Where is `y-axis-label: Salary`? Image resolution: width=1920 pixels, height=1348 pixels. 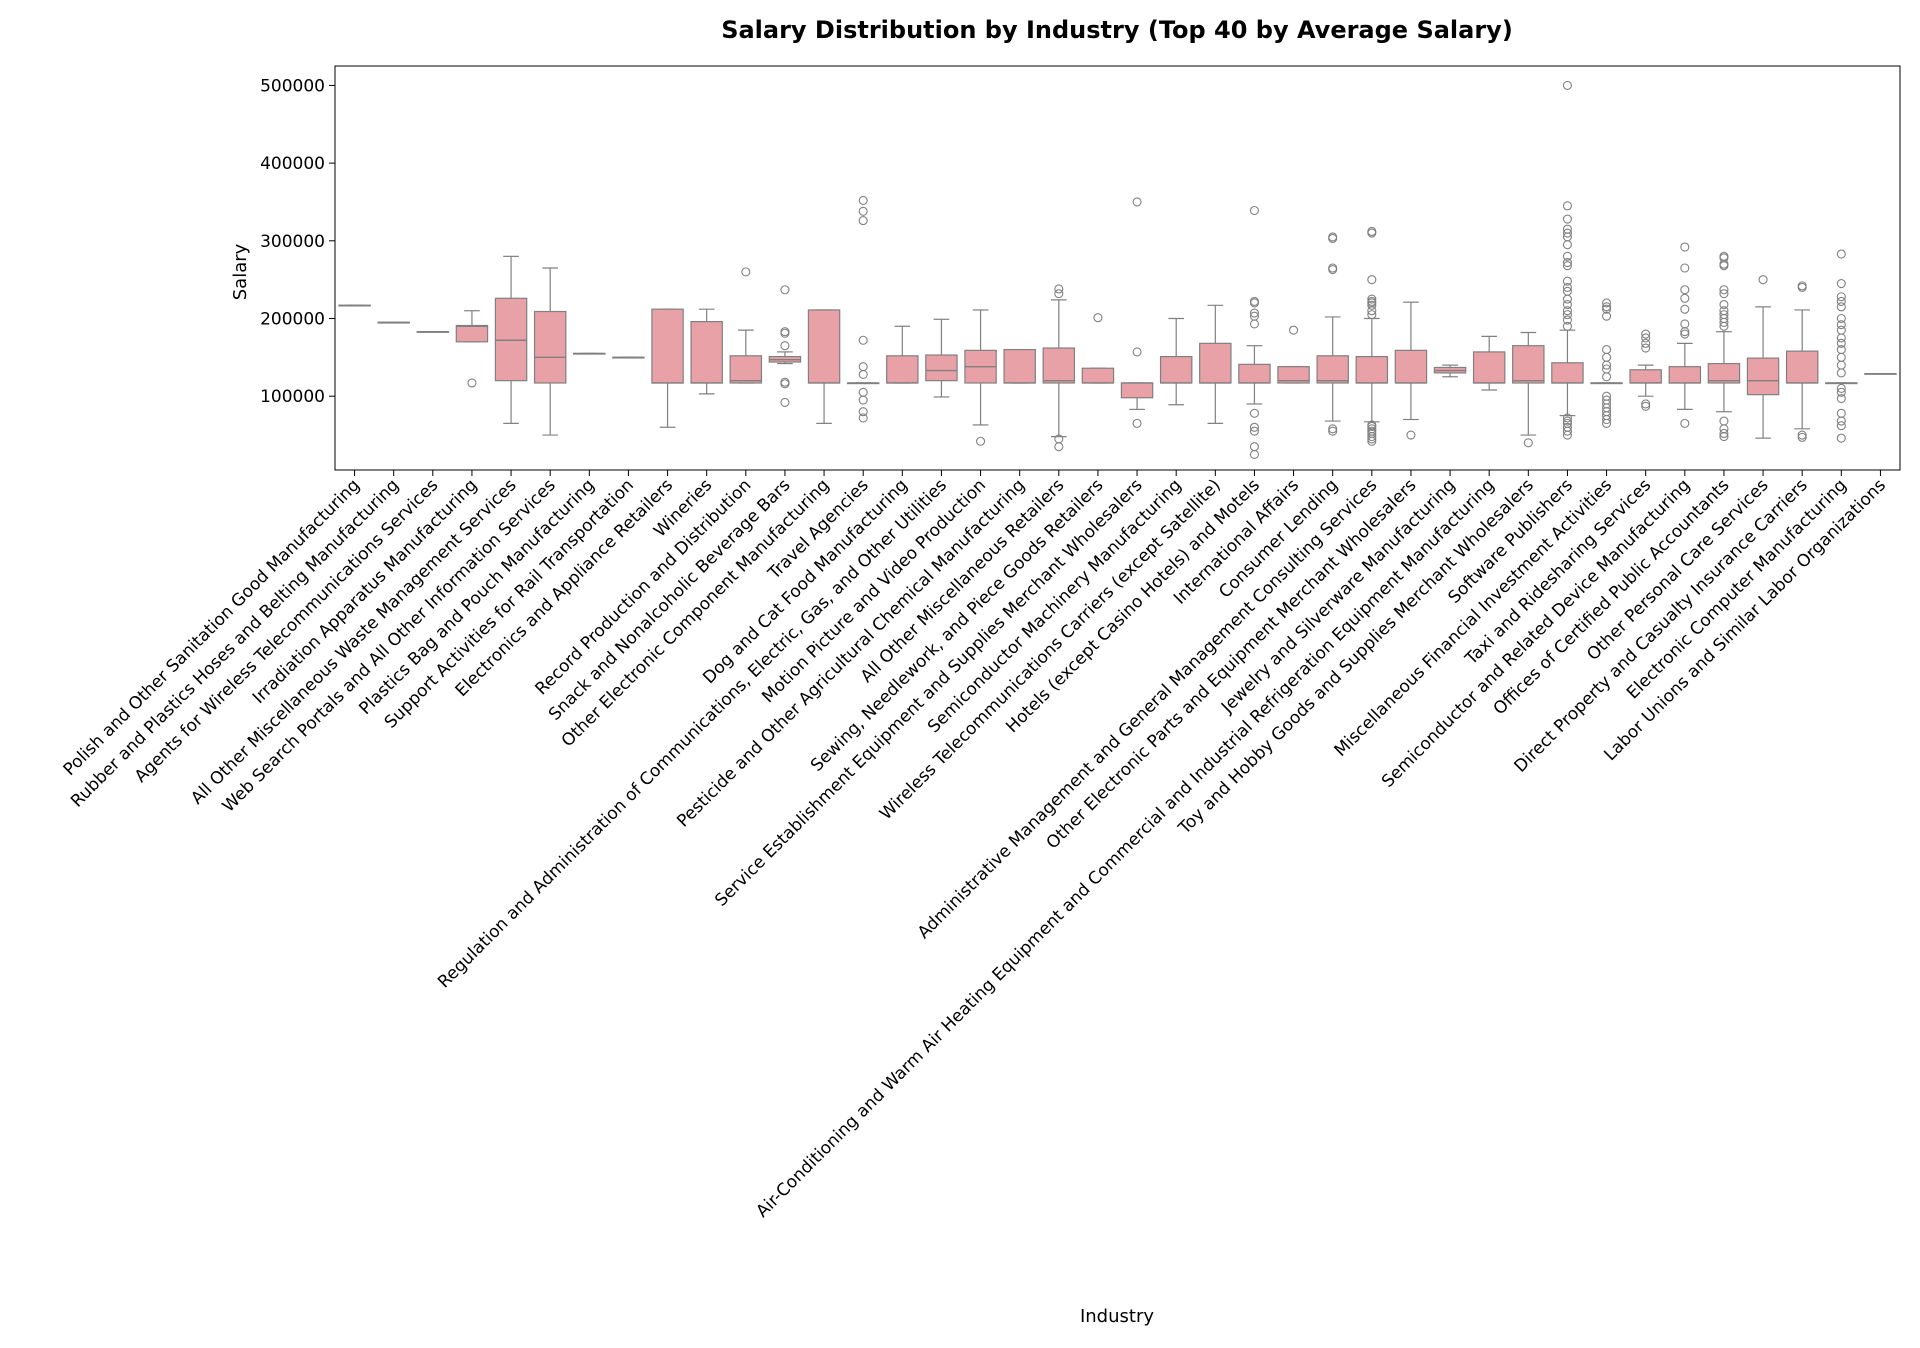 y-axis-label: Salary is located at coordinates (240, 271).